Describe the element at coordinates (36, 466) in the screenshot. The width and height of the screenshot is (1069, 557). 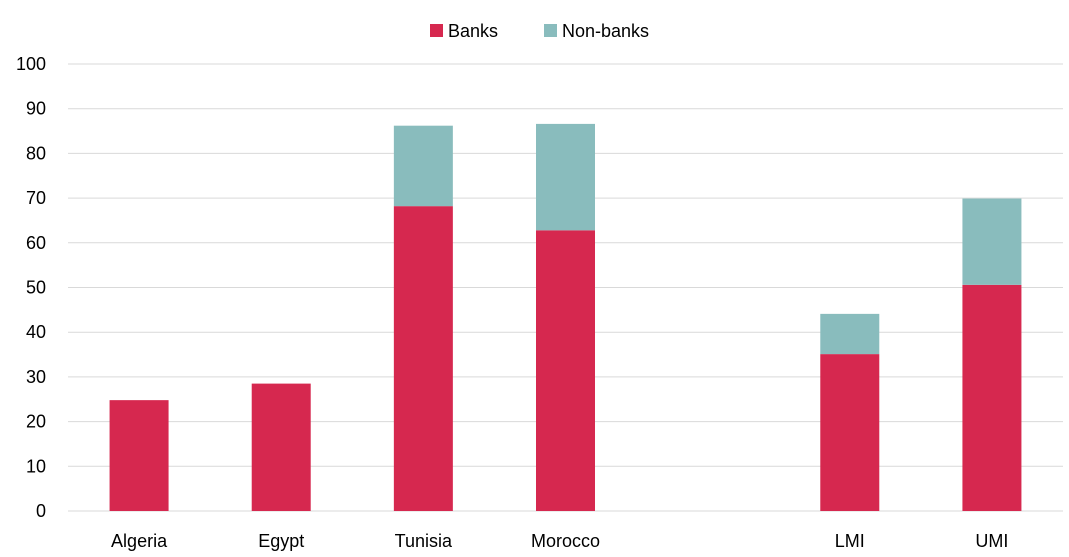
I see `y-tick-label: 10` at that location.